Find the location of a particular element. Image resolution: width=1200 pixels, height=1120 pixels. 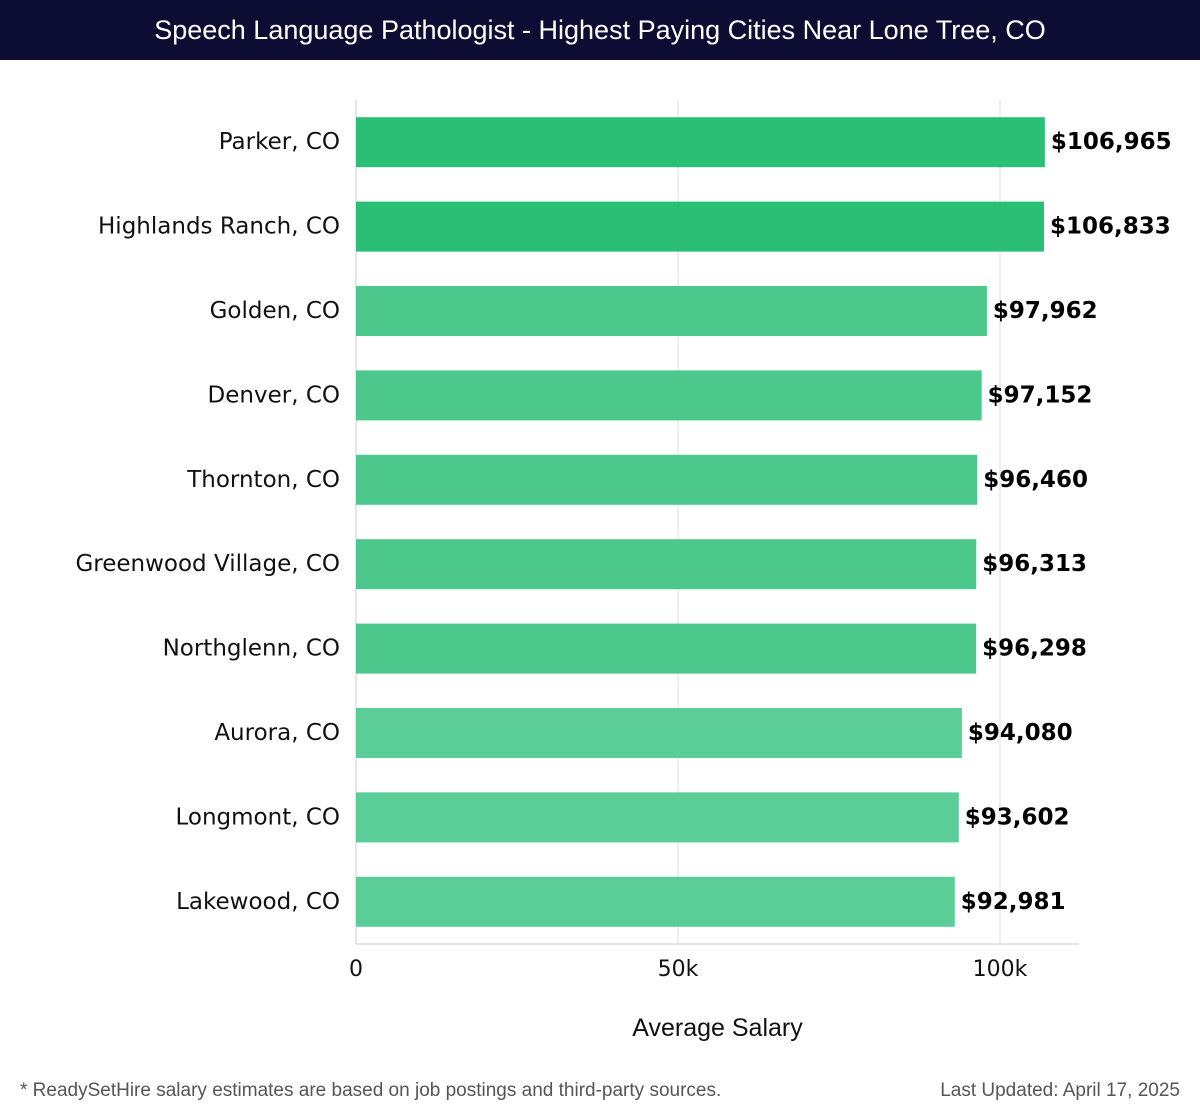

value-label: $93,602 is located at coordinates (1017, 817).